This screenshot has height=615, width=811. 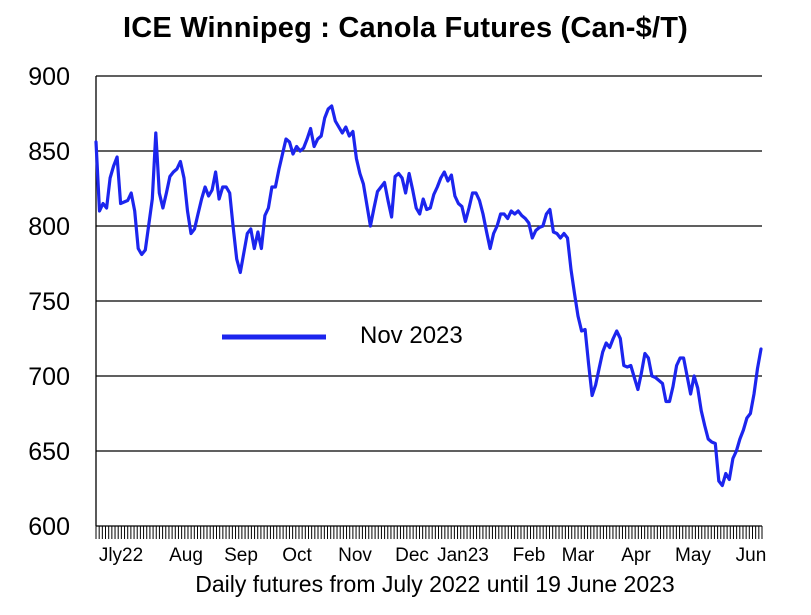 What do you see at coordinates (186, 555) in the screenshot?
I see `x-tick-label: Aug` at bounding box center [186, 555].